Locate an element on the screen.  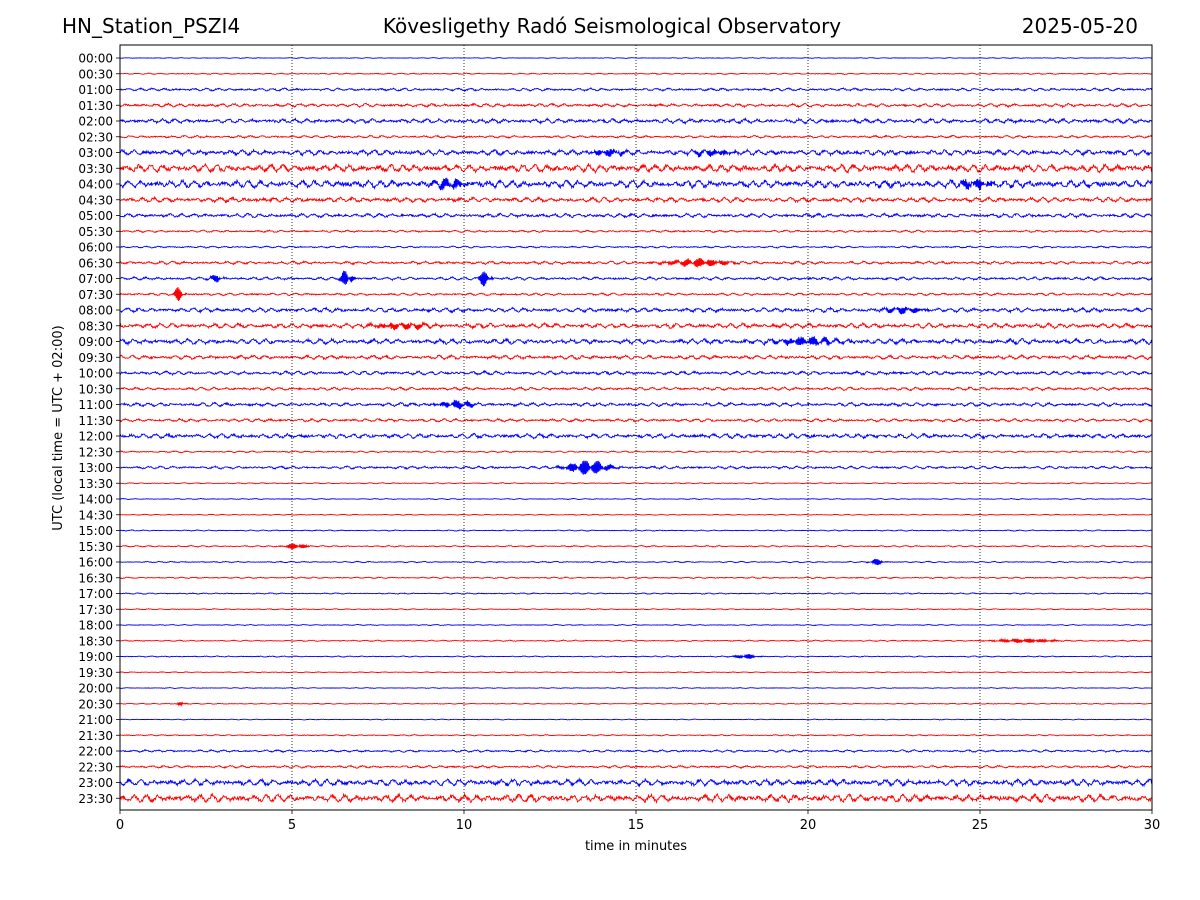
date-label: 2025-05-20 is located at coordinates (1079, 26).